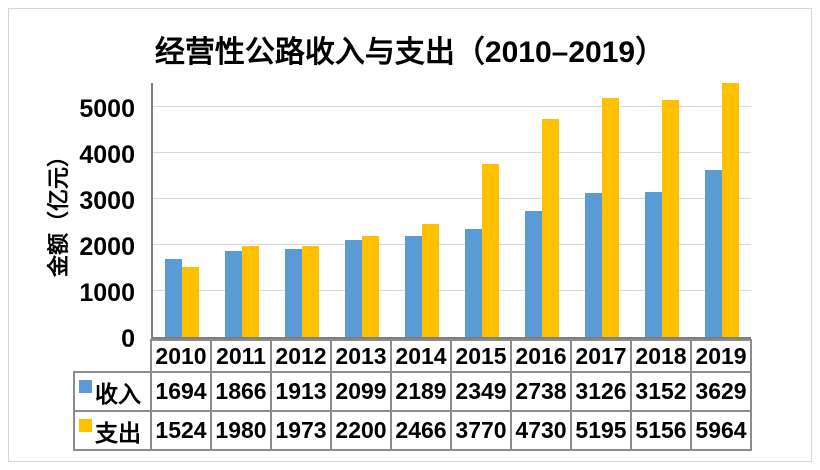  What do you see at coordinates (473, 282) in the screenshot?
I see `bar-收入-2015` at bounding box center [473, 282].